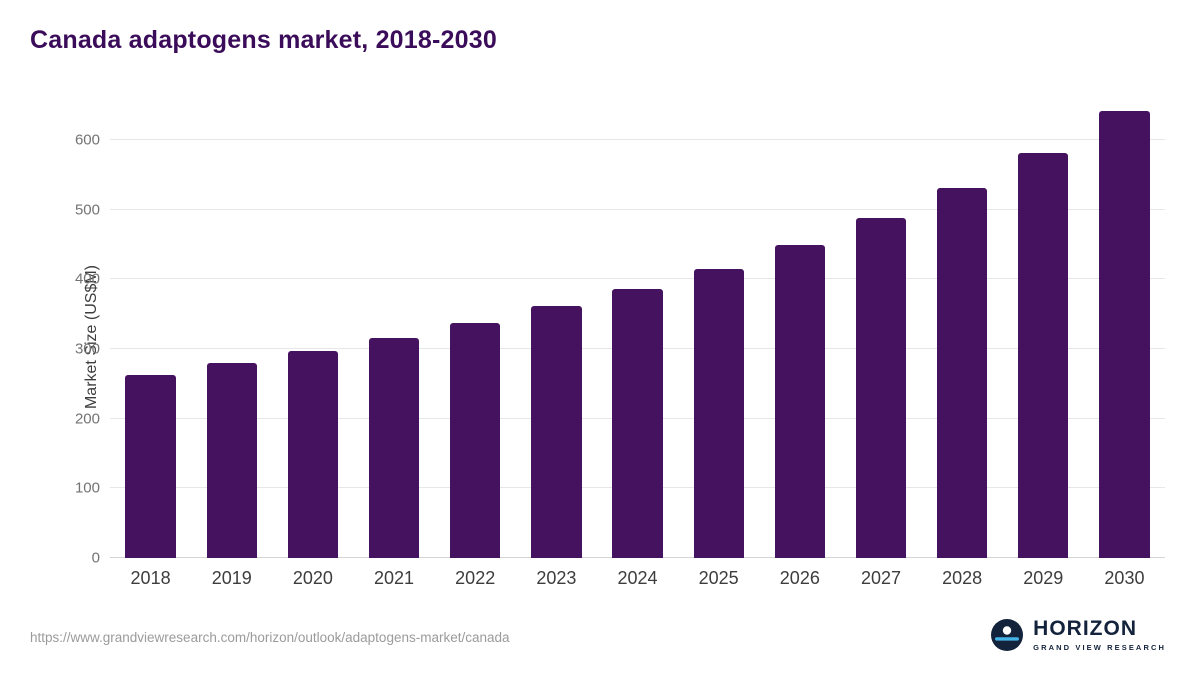 The width and height of the screenshot is (1200, 675). Describe the element at coordinates (718, 578) in the screenshot. I see `x-label-2025: 2025` at that location.